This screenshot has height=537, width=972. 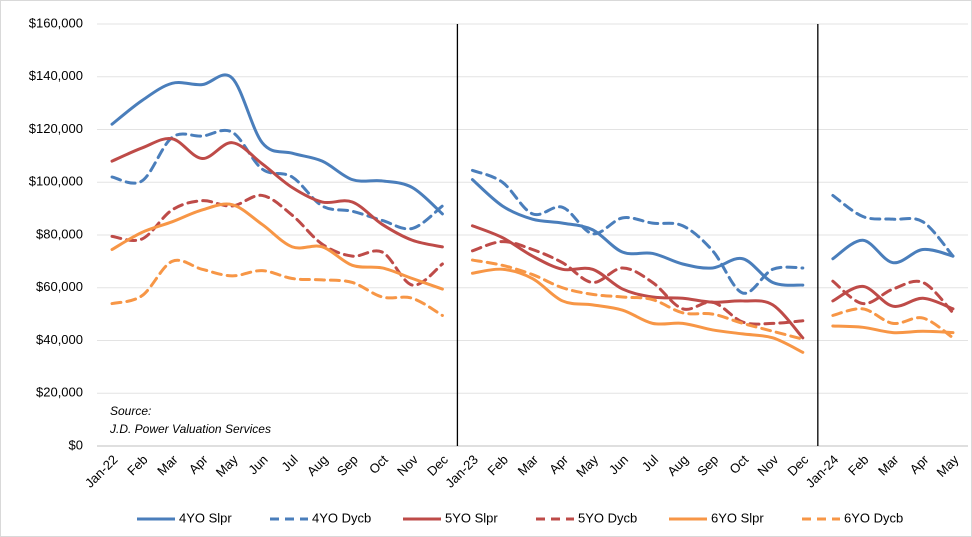 What do you see at coordinates (59, 233) in the screenshot?
I see `y-tick-label: $80,000` at bounding box center [59, 233].